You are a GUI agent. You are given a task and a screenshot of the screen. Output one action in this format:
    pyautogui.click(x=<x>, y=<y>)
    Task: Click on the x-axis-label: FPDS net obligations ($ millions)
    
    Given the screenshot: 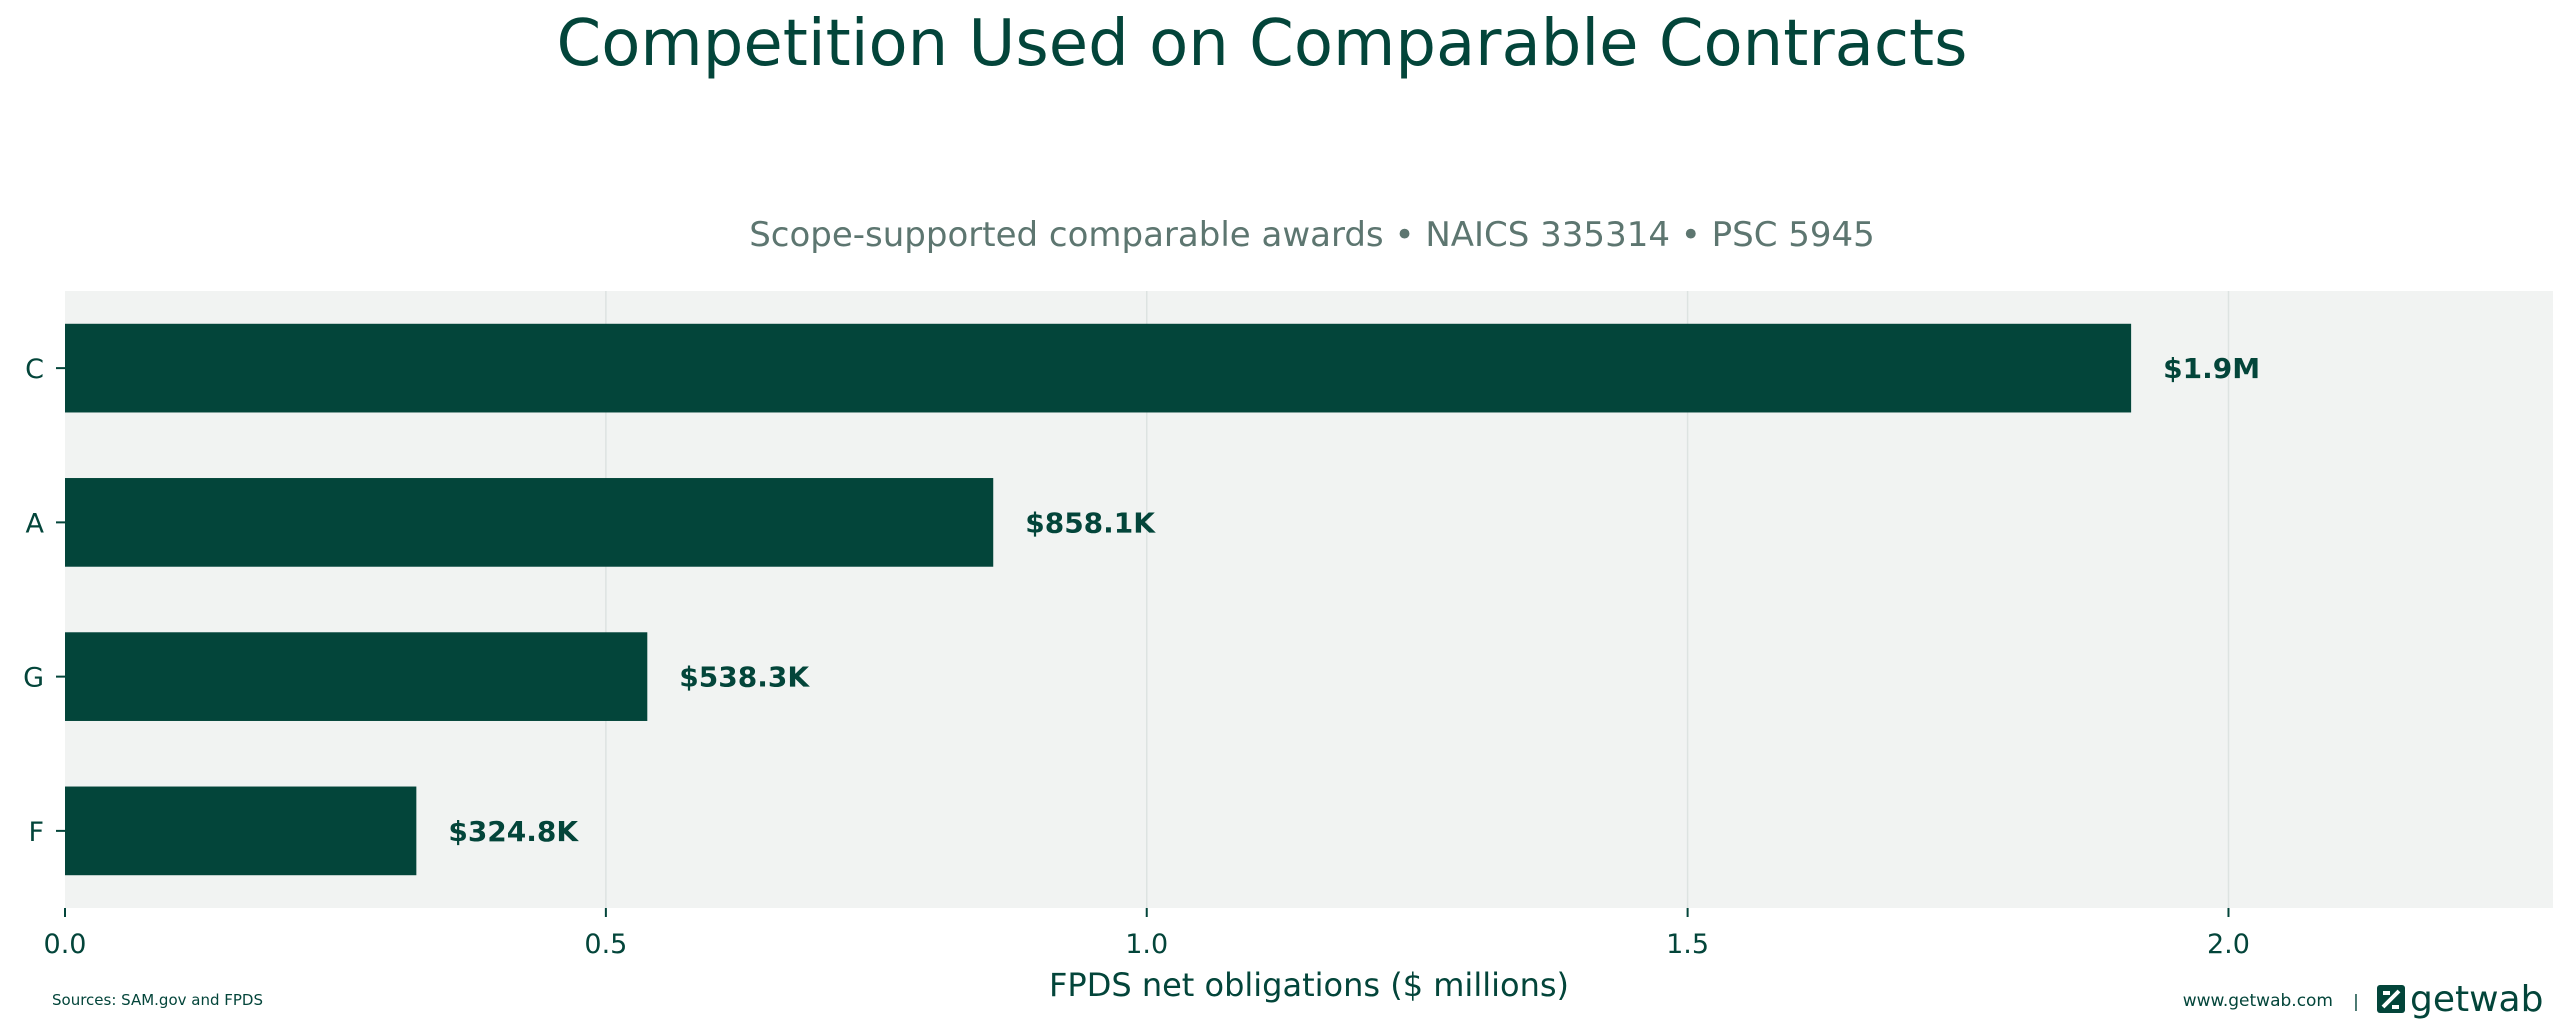 What is the action you would take?
    pyautogui.click(x=1309, y=985)
    